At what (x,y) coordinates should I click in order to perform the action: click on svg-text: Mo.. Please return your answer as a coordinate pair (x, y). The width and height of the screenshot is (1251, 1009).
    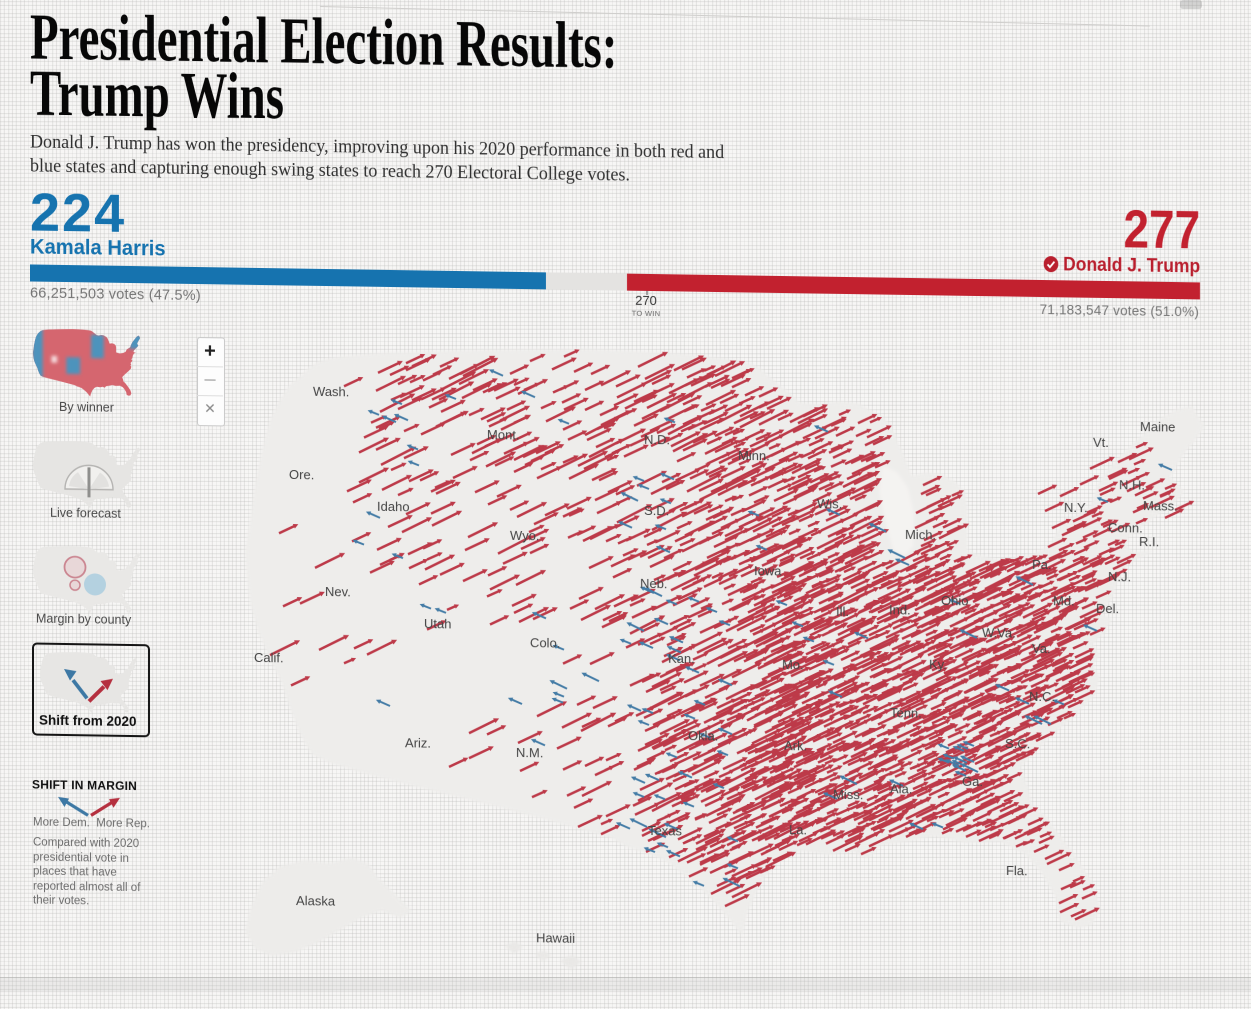
    Looking at the image, I should click on (793, 664).